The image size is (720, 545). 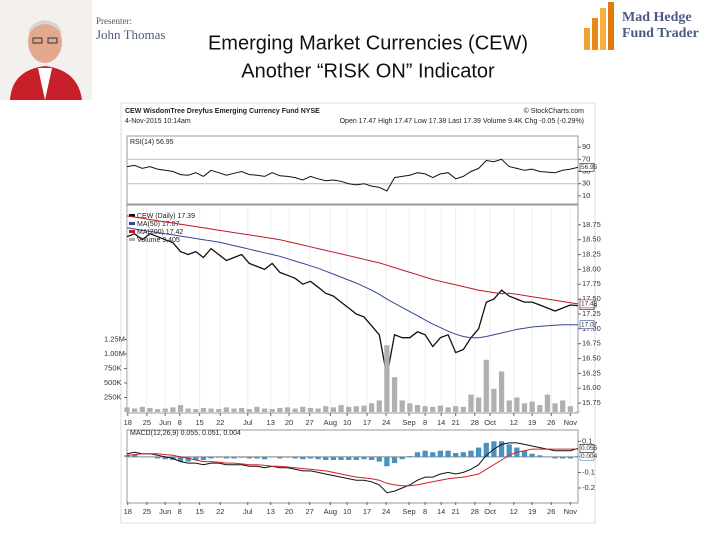 What do you see at coordinates (158, 121) in the screenshot?
I see `chart-date: 4-Nov-2015 10:14am` at bounding box center [158, 121].